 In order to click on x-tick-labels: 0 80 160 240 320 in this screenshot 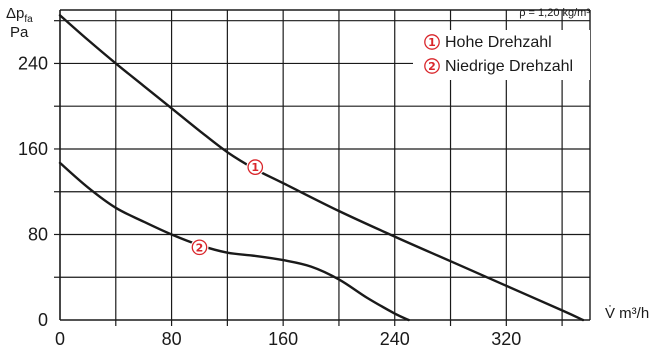, I will do `click(288, 339)`.